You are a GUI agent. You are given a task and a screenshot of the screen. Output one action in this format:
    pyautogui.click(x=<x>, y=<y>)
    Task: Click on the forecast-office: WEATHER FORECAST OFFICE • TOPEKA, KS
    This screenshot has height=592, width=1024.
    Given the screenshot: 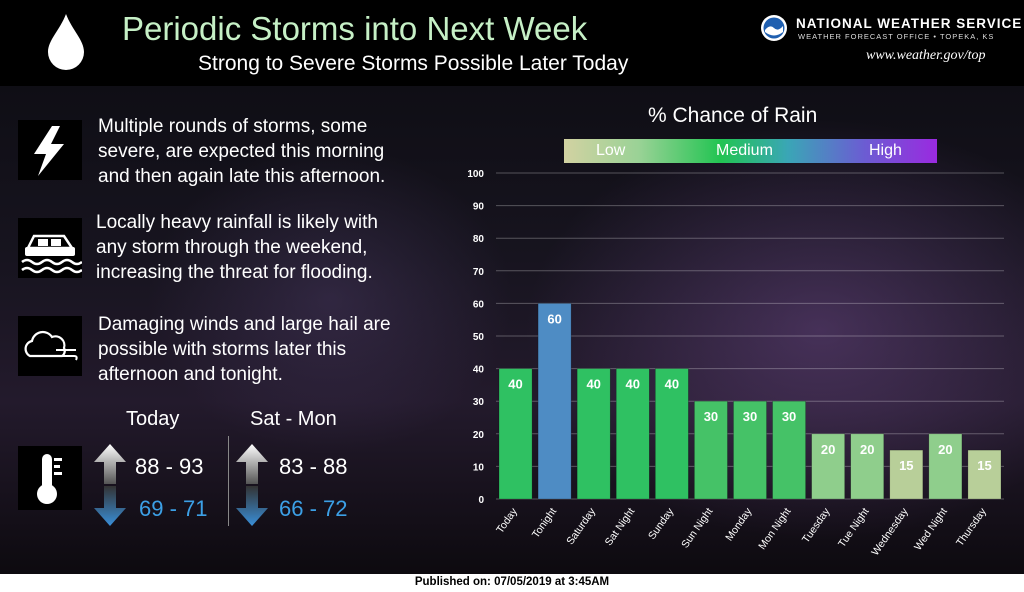 What is the action you would take?
    pyautogui.click(x=896, y=36)
    